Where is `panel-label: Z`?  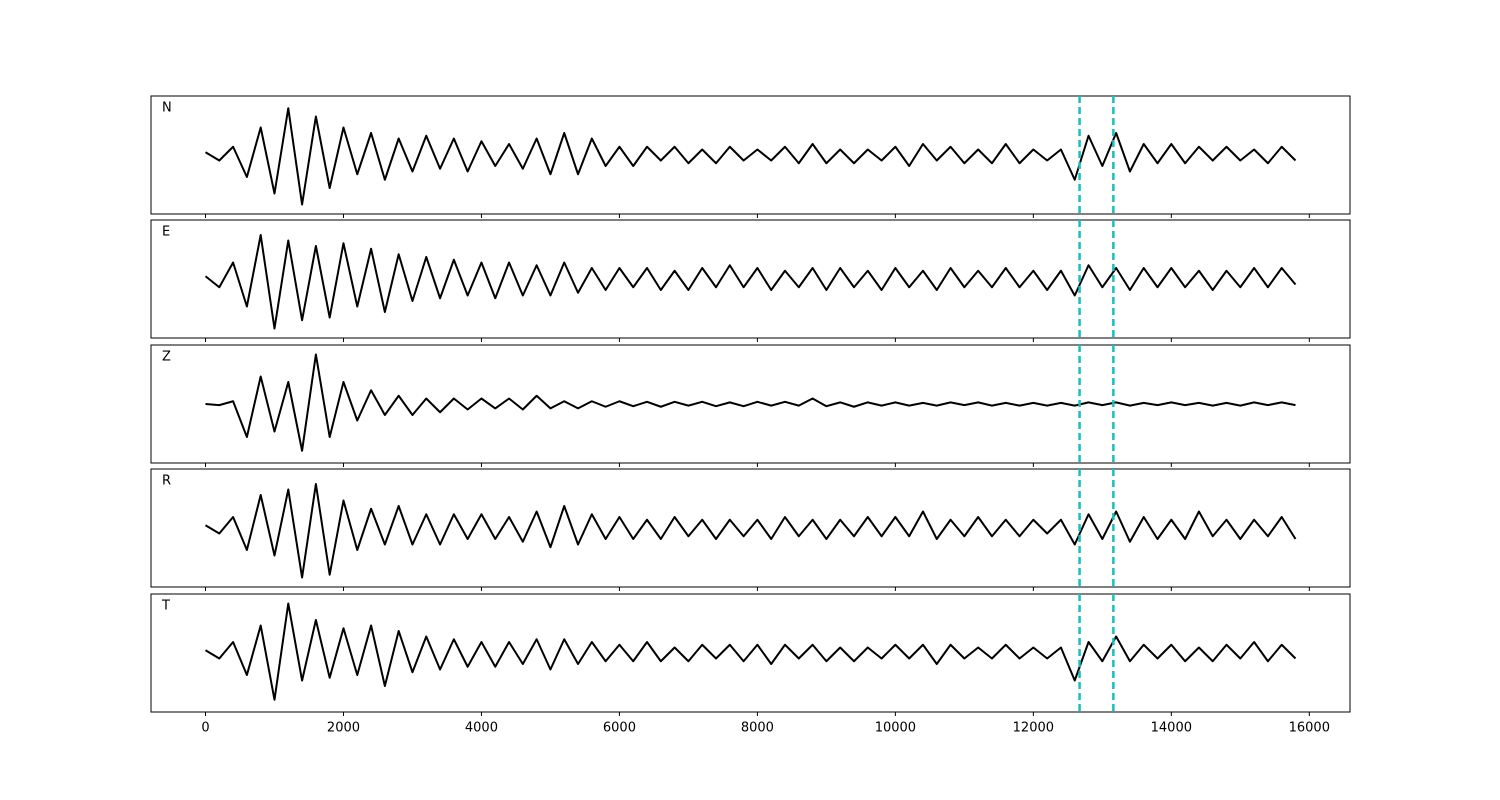 panel-label: Z is located at coordinates (166, 357).